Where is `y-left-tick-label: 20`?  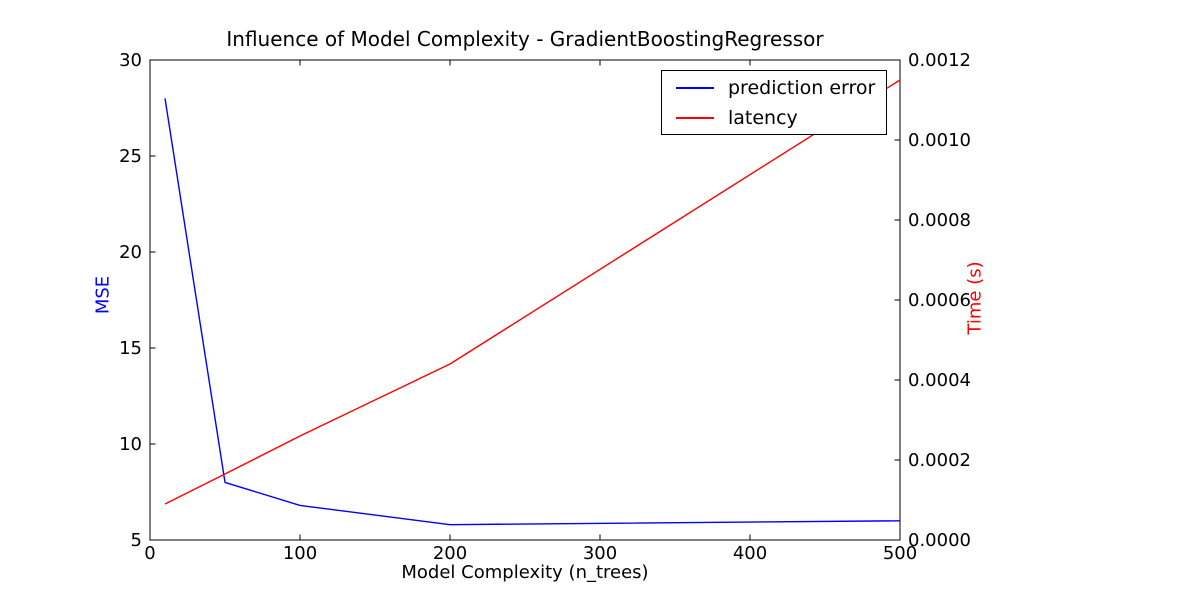
y-left-tick-label: 20 is located at coordinates (130, 252).